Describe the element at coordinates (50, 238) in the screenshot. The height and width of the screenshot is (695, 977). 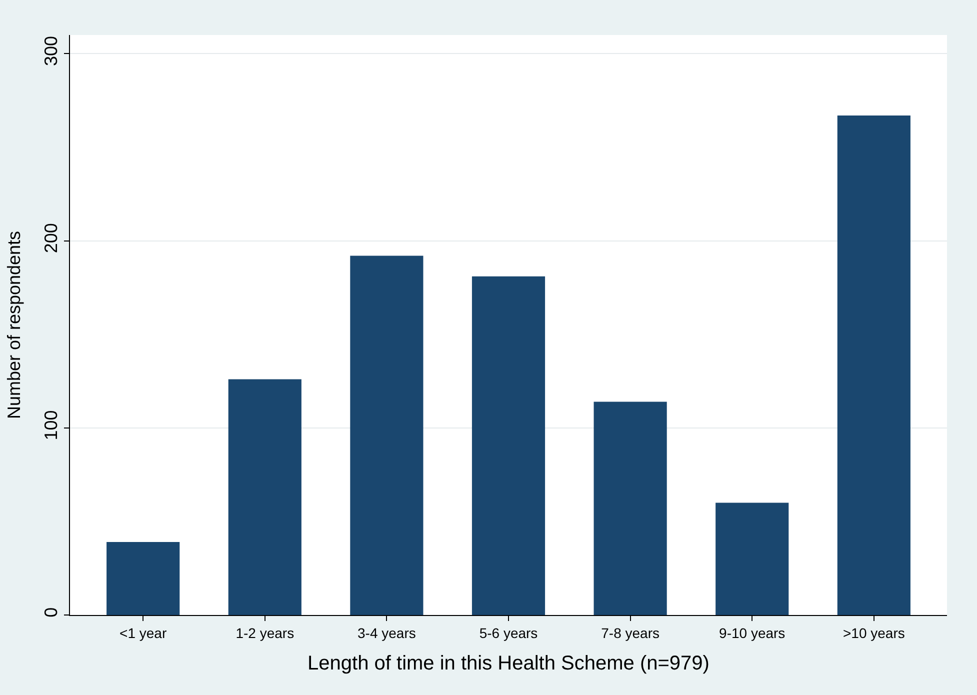
I see `y-tick-label: 200` at that location.